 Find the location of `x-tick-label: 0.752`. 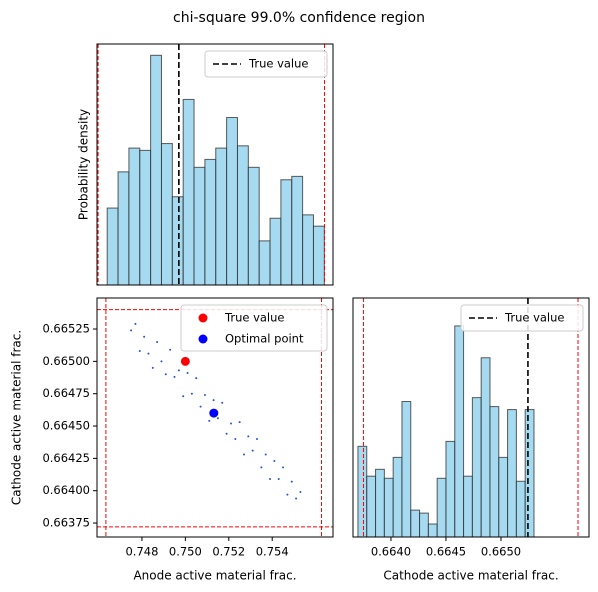

x-tick-label: 0.752 is located at coordinates (228, 552).